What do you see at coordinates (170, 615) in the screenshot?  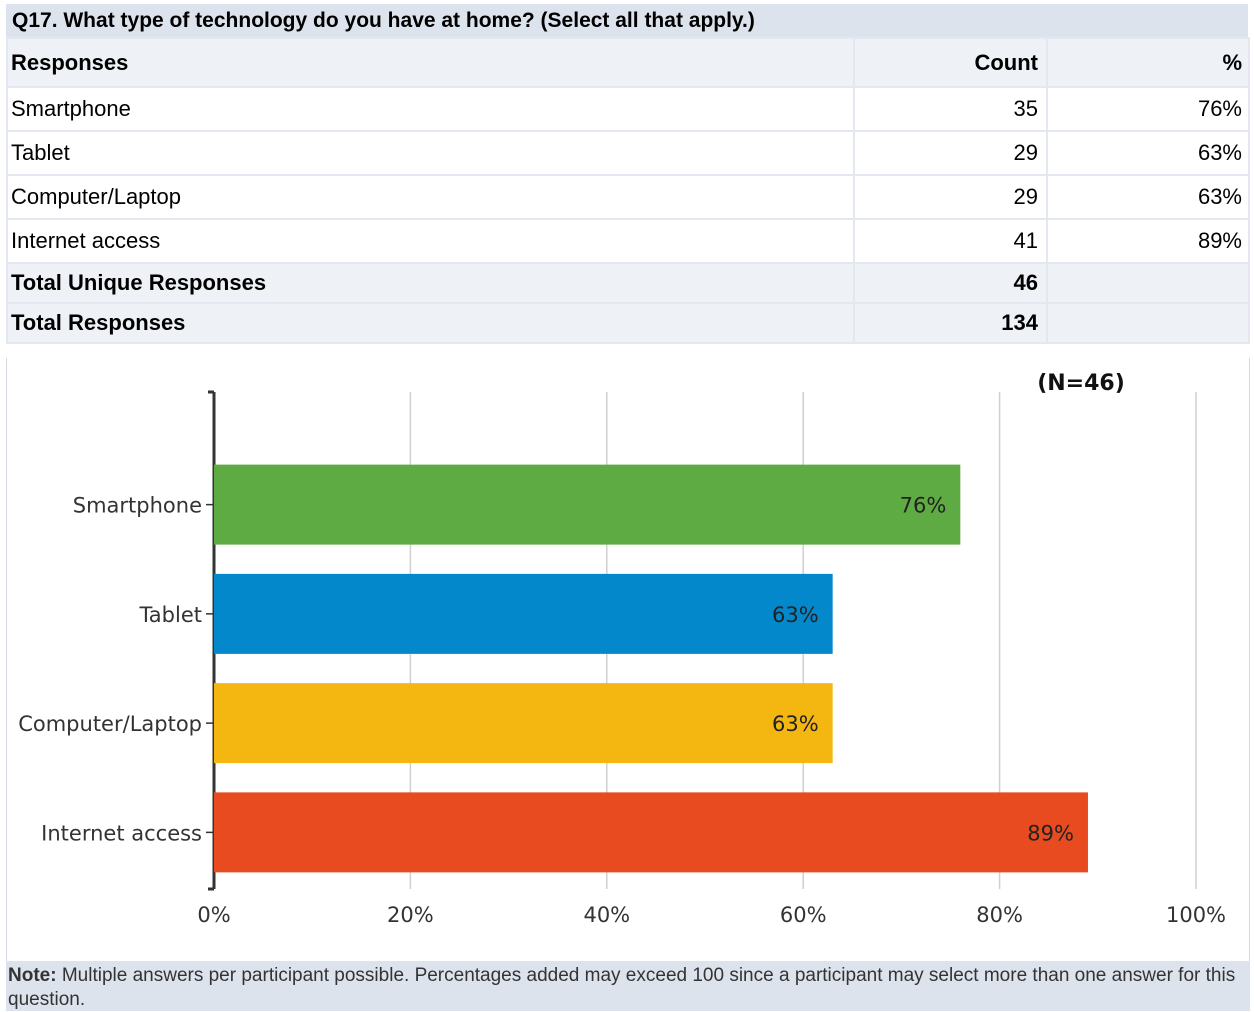 I see `category-label: Tablet` at bounding box center [170, 615].